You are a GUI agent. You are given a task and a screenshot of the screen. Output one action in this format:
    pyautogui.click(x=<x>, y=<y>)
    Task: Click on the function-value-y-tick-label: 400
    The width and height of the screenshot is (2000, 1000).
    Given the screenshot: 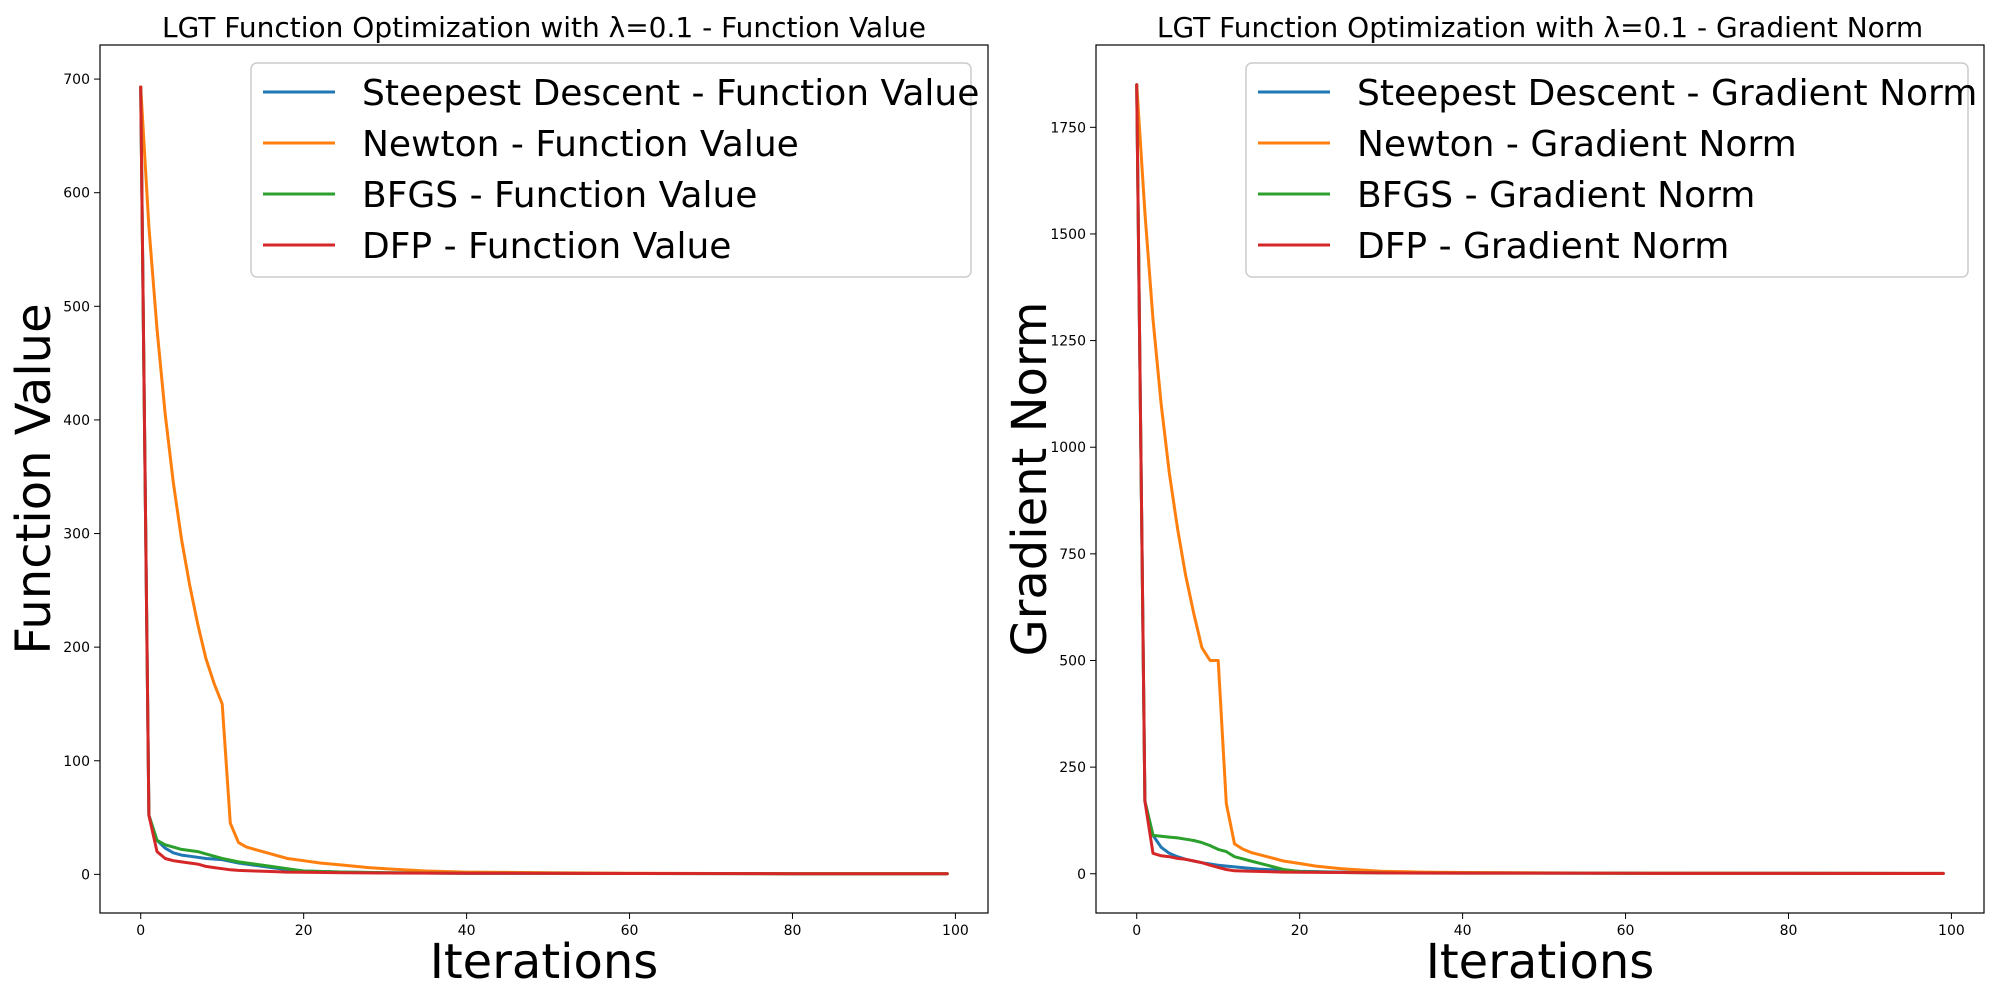 What is the action you would take?
    pyautogui.click(x=76, y=421)
    